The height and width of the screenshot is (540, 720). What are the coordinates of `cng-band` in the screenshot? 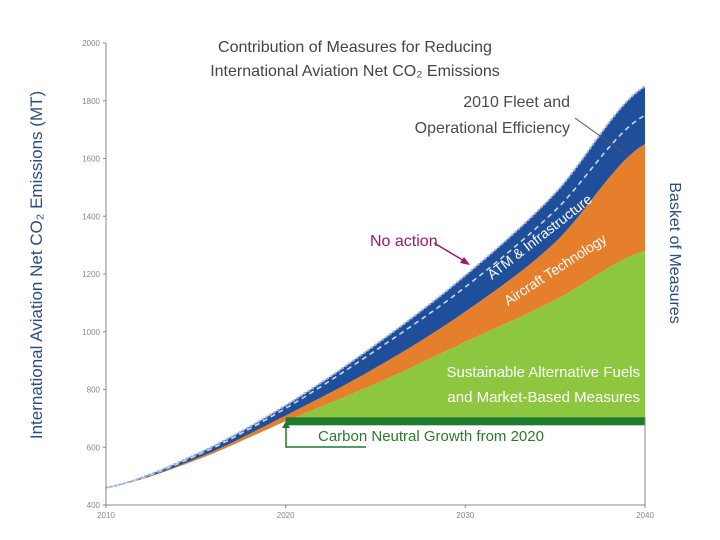 It's located at (465, 421).